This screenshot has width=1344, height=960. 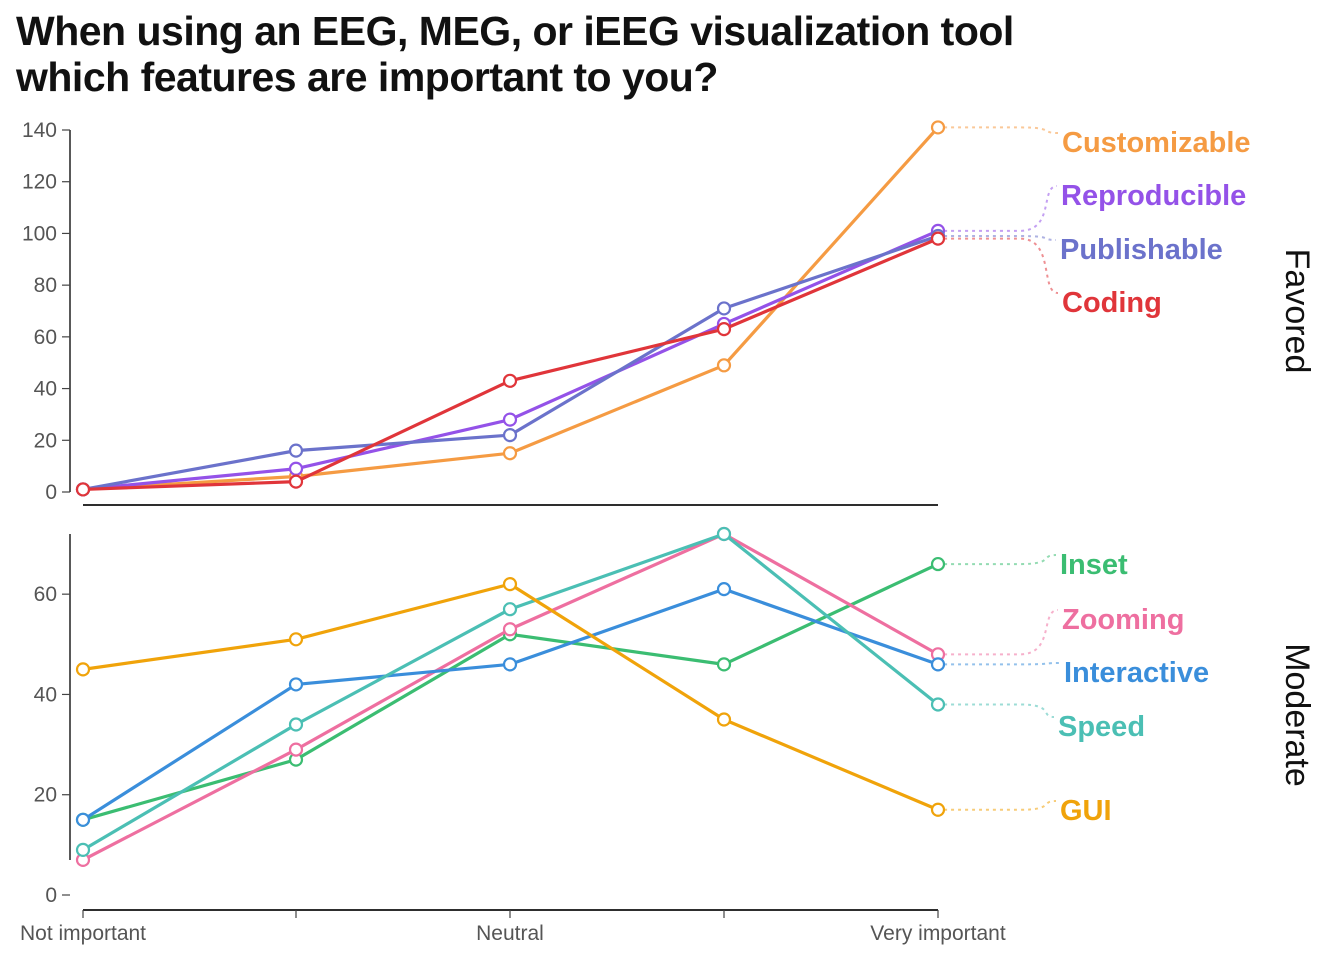 What do you see at coordinates (938, 933) in the screenshot?
I see `x-tick-label: Very important` at bounding box center [938, 933].